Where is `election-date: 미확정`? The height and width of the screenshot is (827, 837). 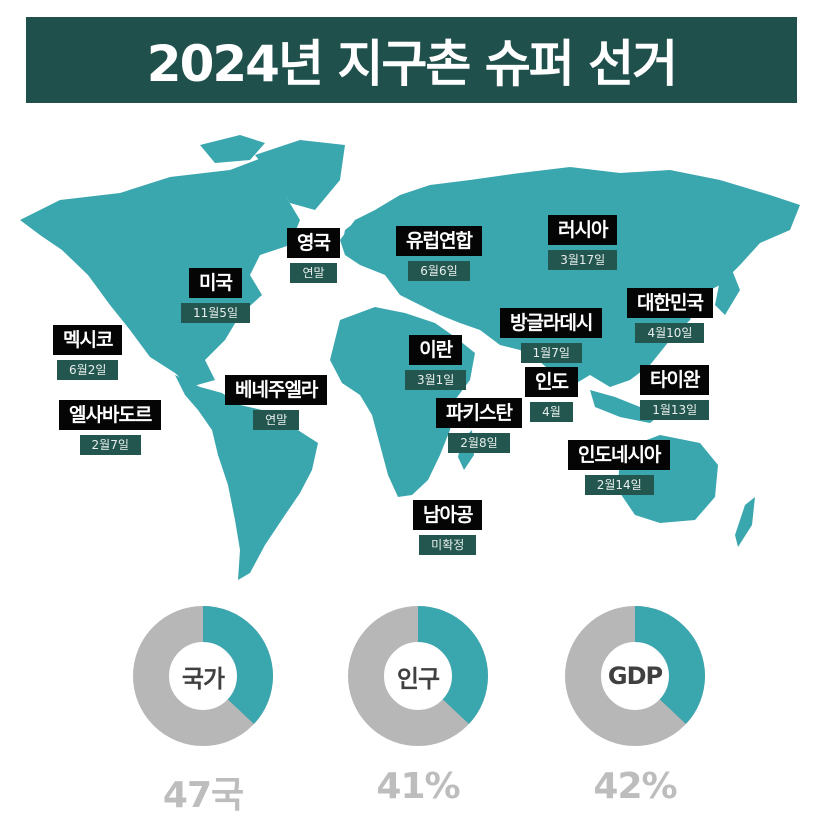 election-date: 미확정 is located at coordinates (448, 545).